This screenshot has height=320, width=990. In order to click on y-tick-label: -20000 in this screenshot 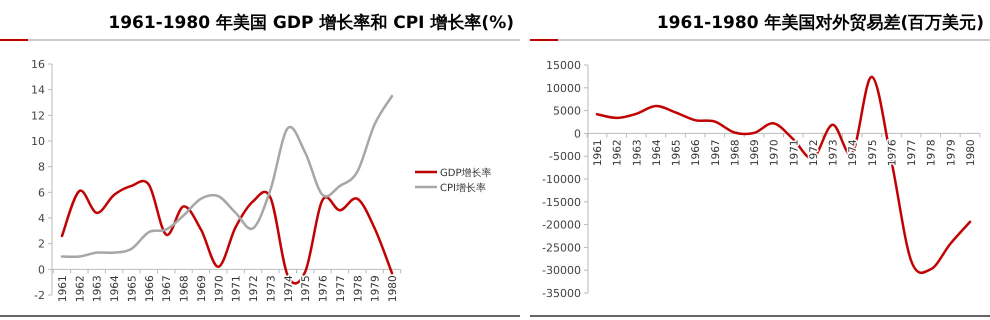, I will do `click(561, 225)`.